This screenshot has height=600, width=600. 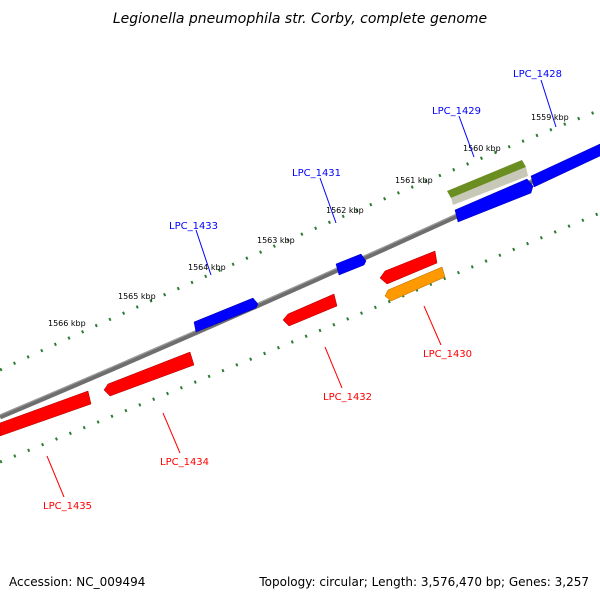 What do you see at coordinates (414, 180) in the screenshot?
I see `kbp-label: 1561 kbp` at bounding box center [414, 180].